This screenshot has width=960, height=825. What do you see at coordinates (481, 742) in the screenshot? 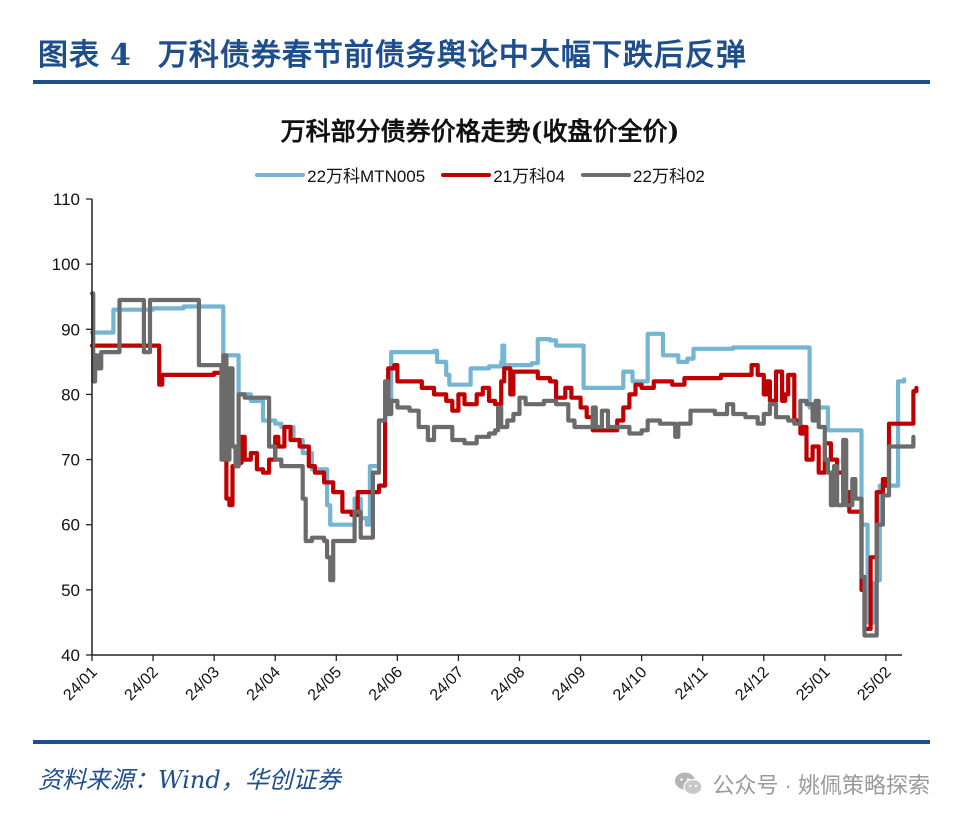
I see `bottom-divider` at bounding box center [481, 742].